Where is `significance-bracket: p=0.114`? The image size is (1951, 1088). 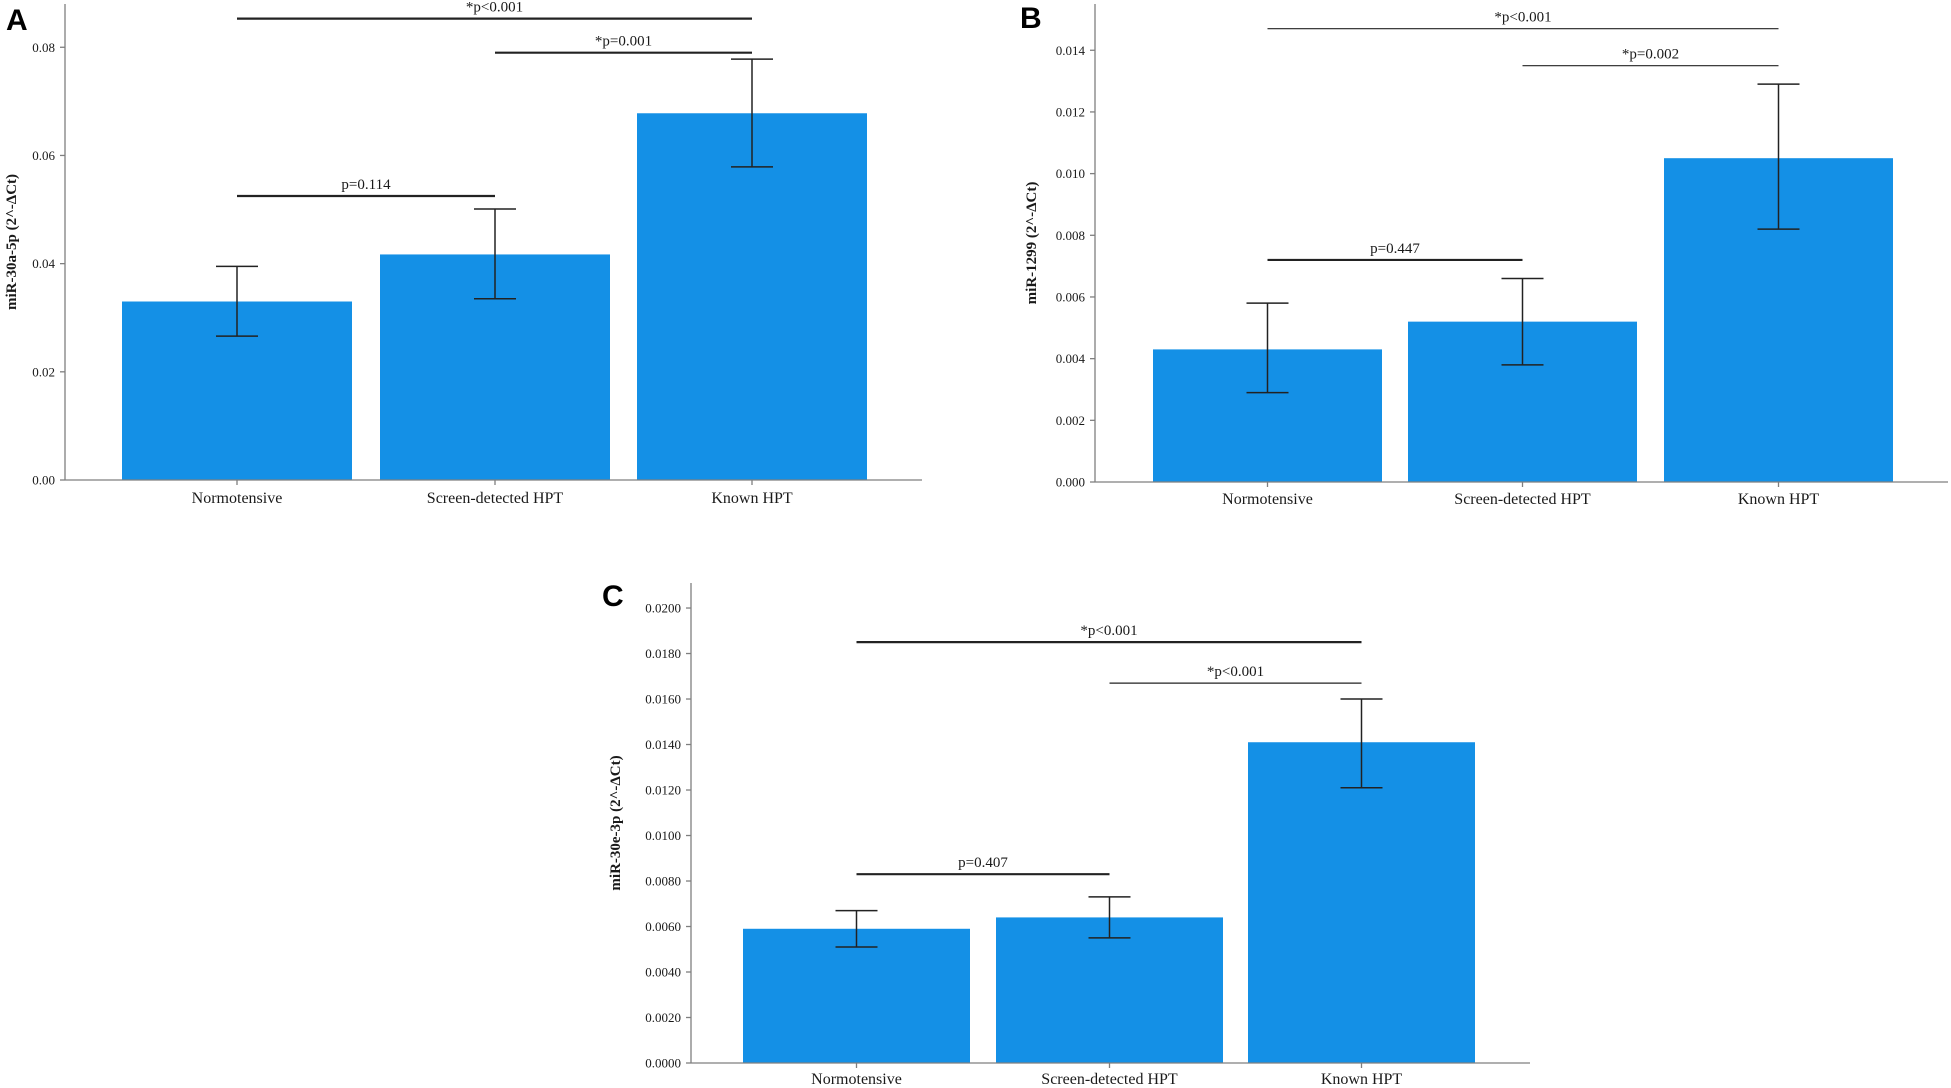
significance-bracket: p=0.114 is located at coordinates (366, 187).